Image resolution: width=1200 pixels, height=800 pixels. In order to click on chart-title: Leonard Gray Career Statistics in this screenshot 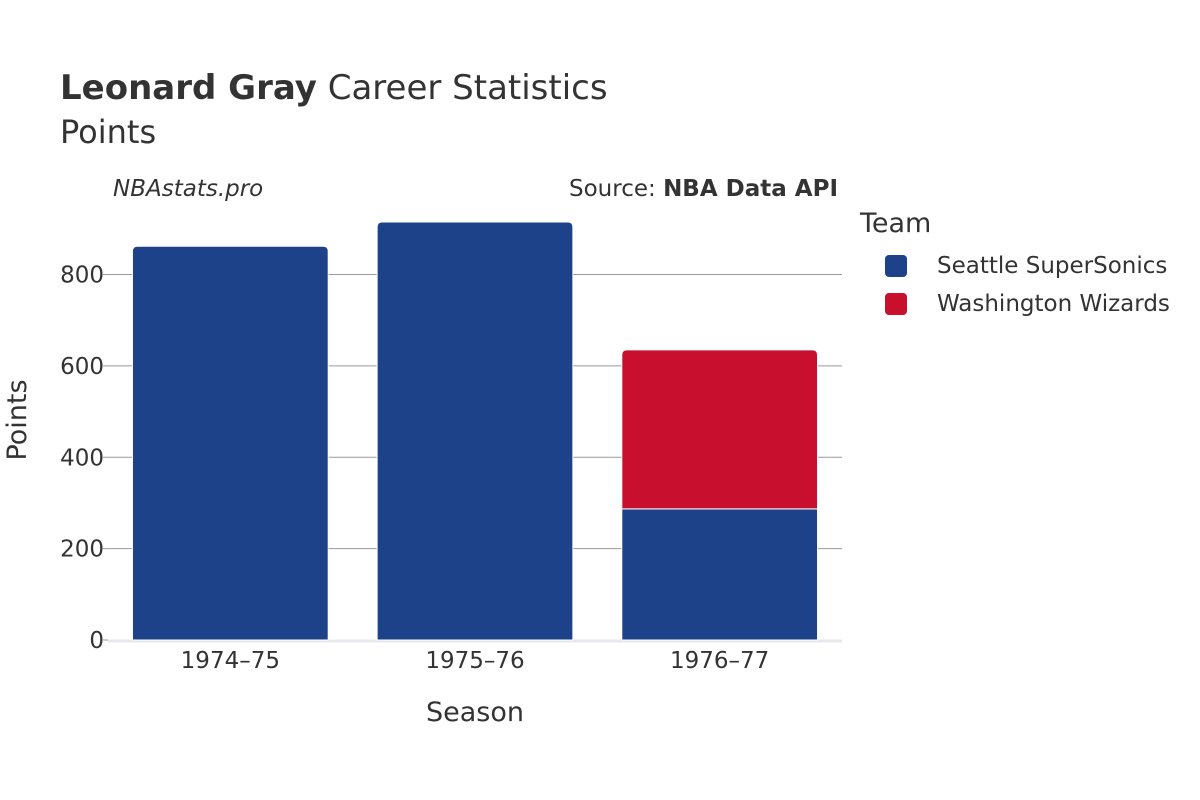, I will do `click(334, 88)`.